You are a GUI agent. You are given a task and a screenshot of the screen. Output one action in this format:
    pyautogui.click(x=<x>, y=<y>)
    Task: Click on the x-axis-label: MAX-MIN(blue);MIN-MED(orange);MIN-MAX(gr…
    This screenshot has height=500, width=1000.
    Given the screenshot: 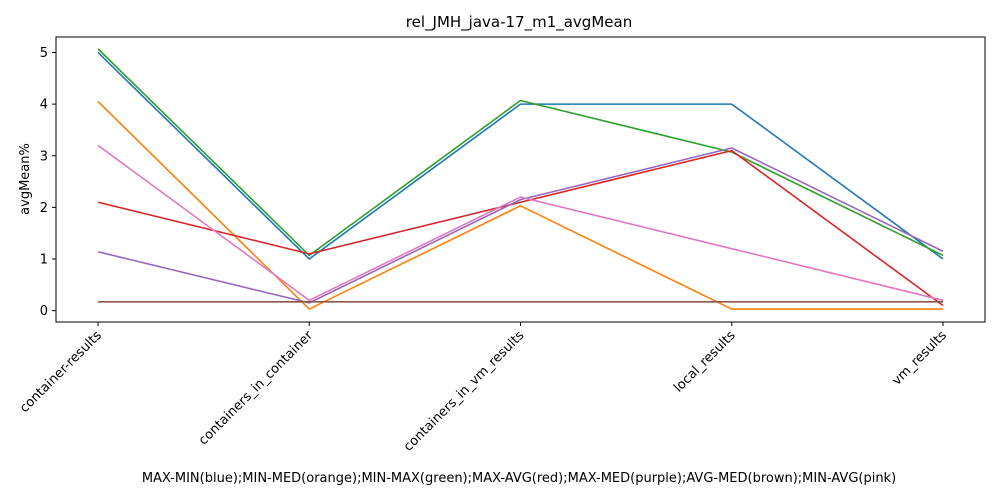 What is the action you would take?
    pyautogui.click(x=519, y=478)
    